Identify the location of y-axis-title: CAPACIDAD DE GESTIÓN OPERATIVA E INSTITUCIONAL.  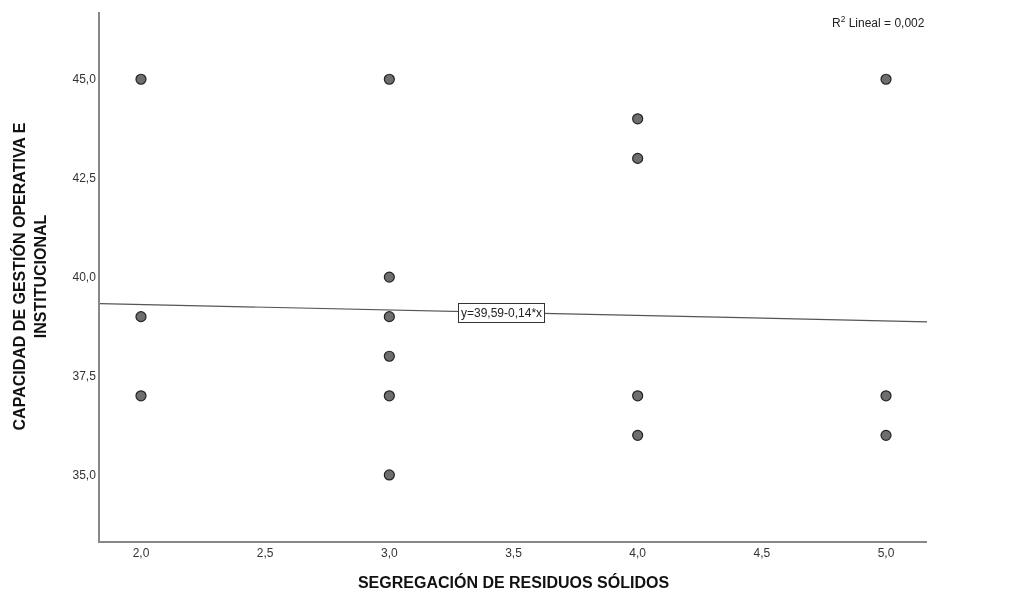
(29, 276).